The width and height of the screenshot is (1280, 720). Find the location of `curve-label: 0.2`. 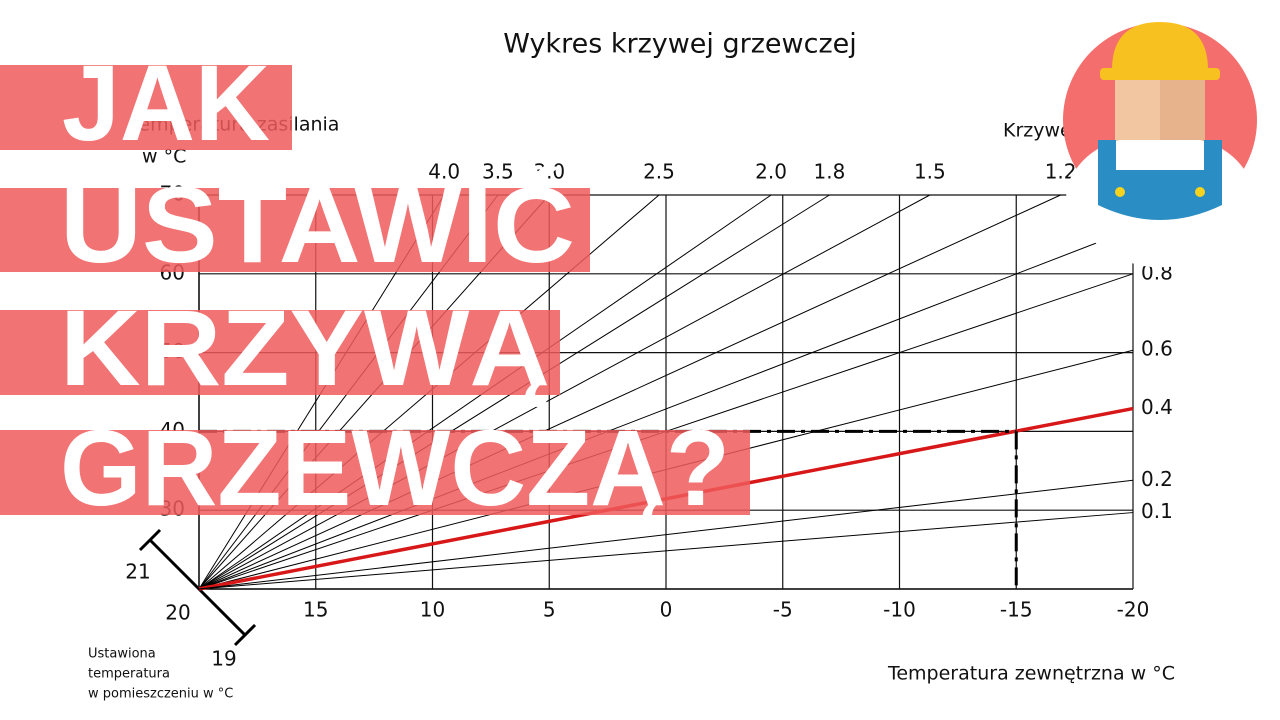

curve-label: 0.2 is located at coordinates (1157, 479).